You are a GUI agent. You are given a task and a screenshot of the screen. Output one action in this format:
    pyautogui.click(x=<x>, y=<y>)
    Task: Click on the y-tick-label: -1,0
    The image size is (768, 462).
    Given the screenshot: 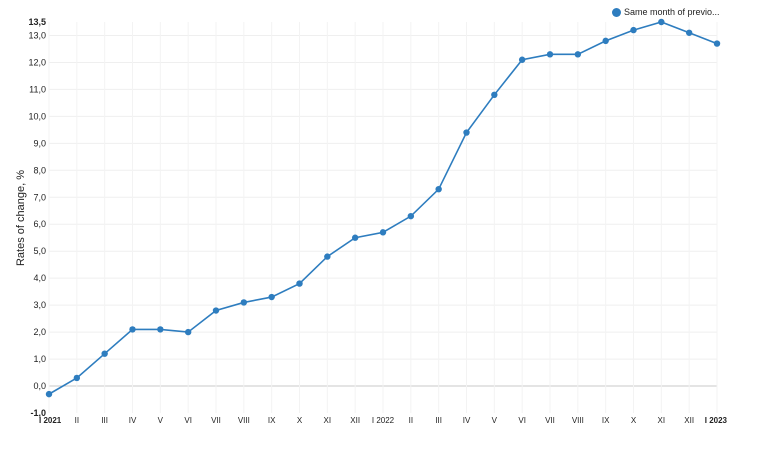 What is the action you would take?
    pyautogui.click(x=38, y=413)
    